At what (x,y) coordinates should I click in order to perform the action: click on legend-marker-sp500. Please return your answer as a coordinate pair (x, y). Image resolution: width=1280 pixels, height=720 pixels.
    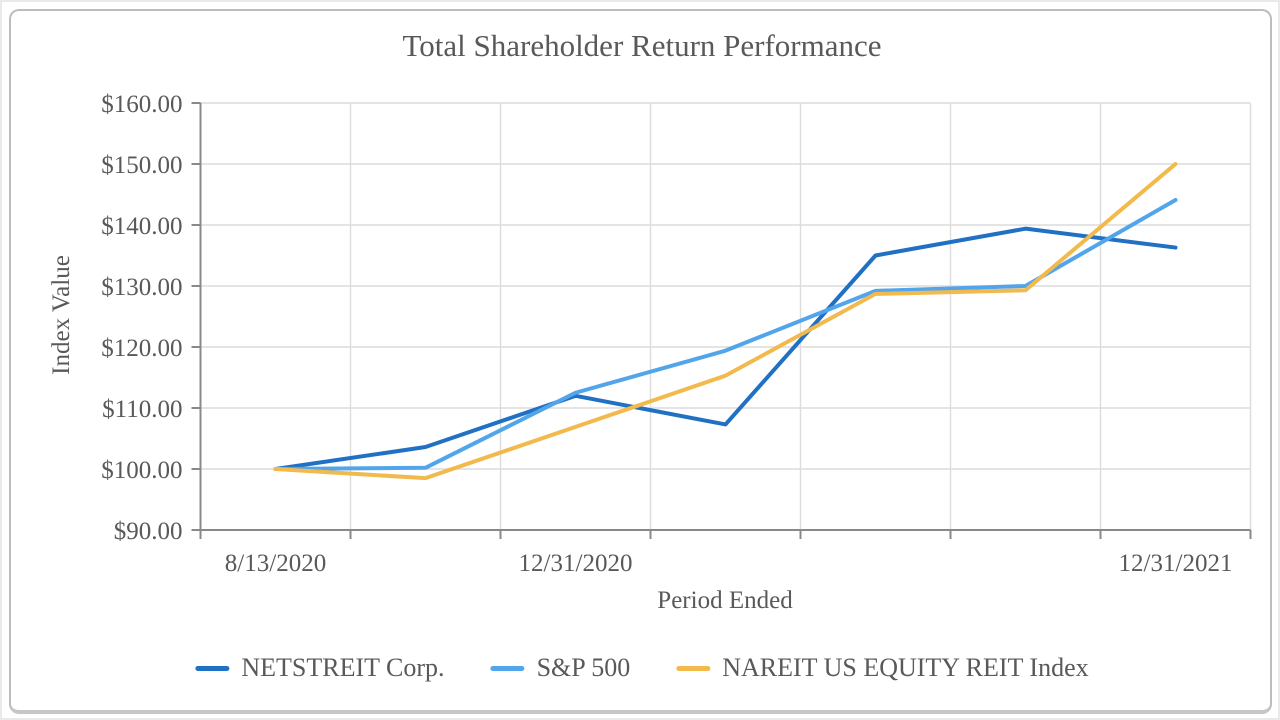
    Looking at the image, I should click on (507, 668).